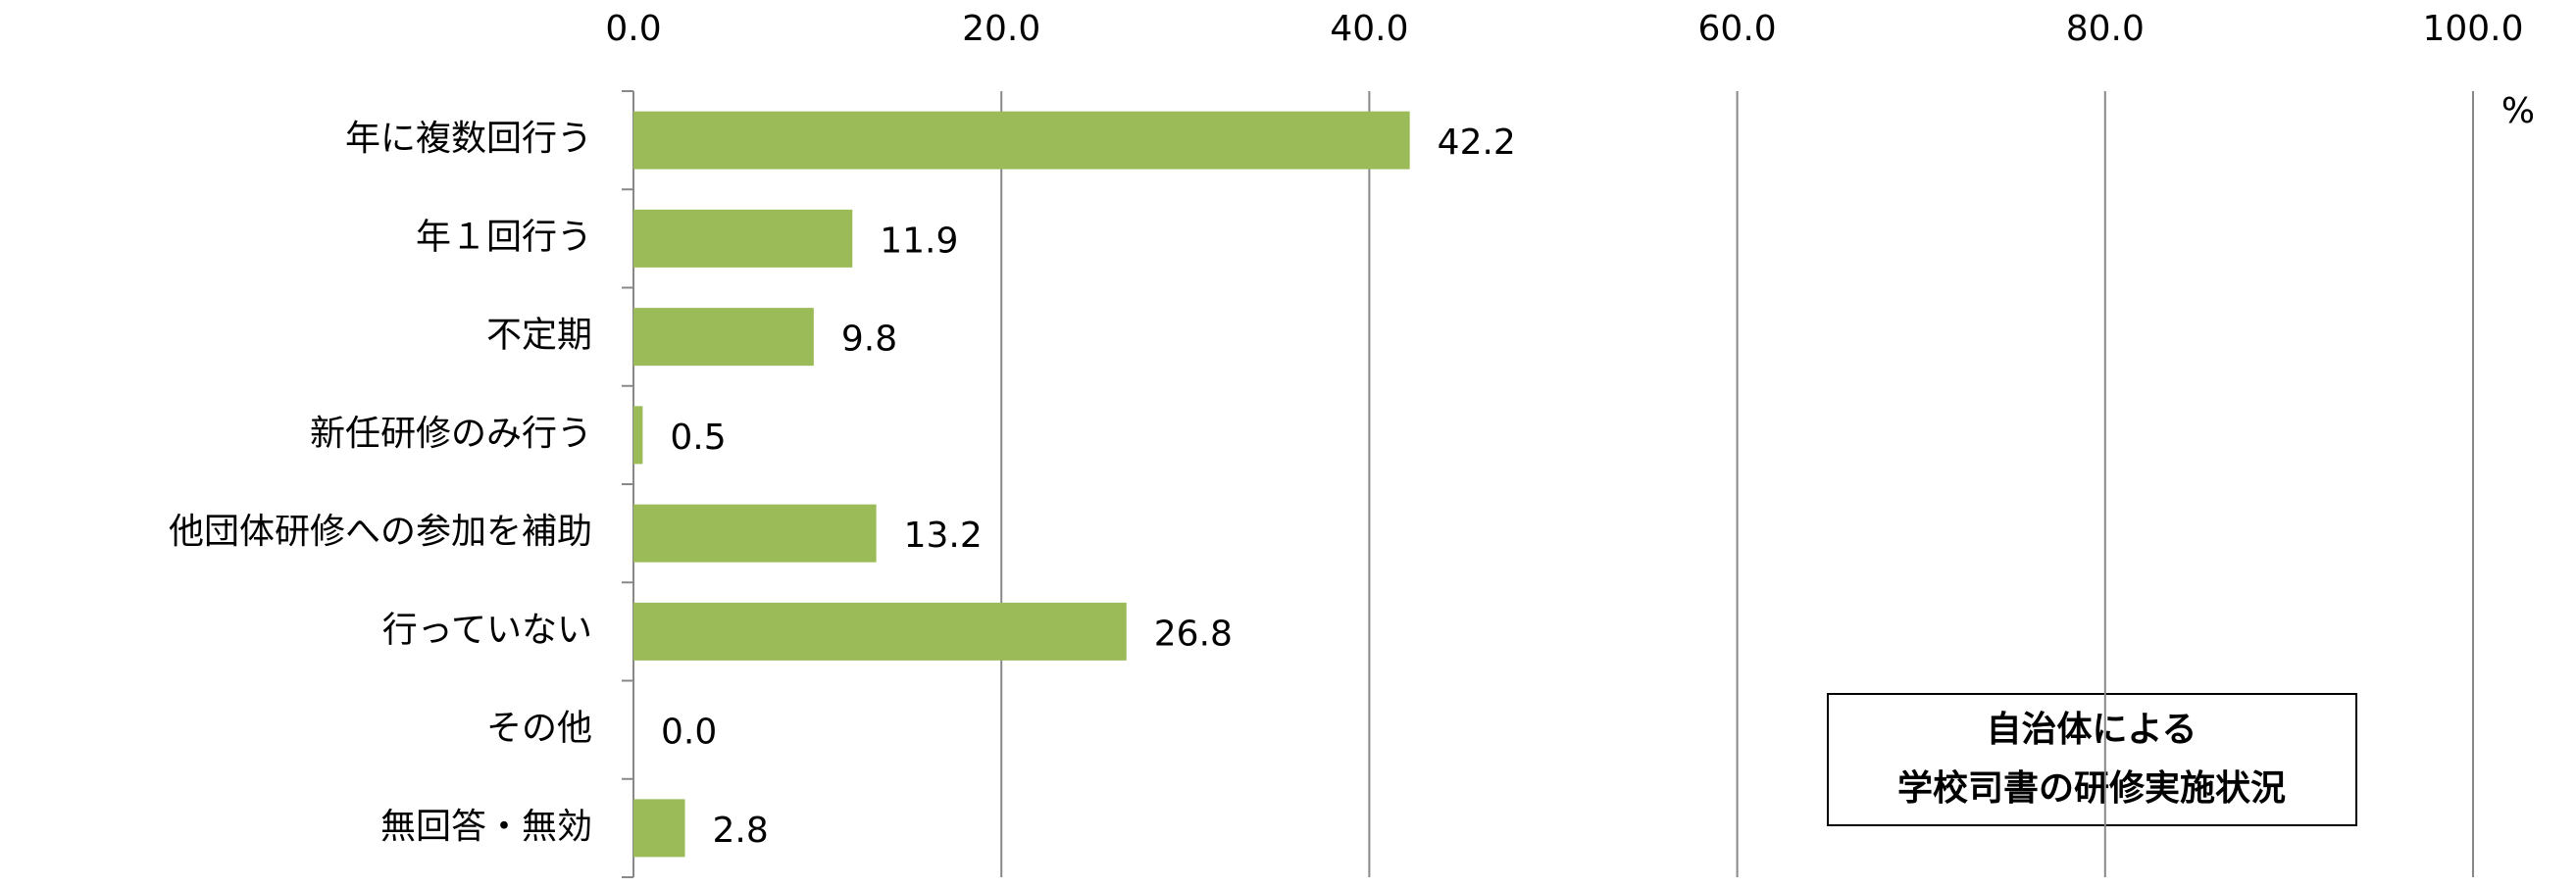 The width and height of the screenshot is (2576, 888). Describe the element at coordinates (2518, 111) in the screenshot. I see `unit-label: %` at that location.